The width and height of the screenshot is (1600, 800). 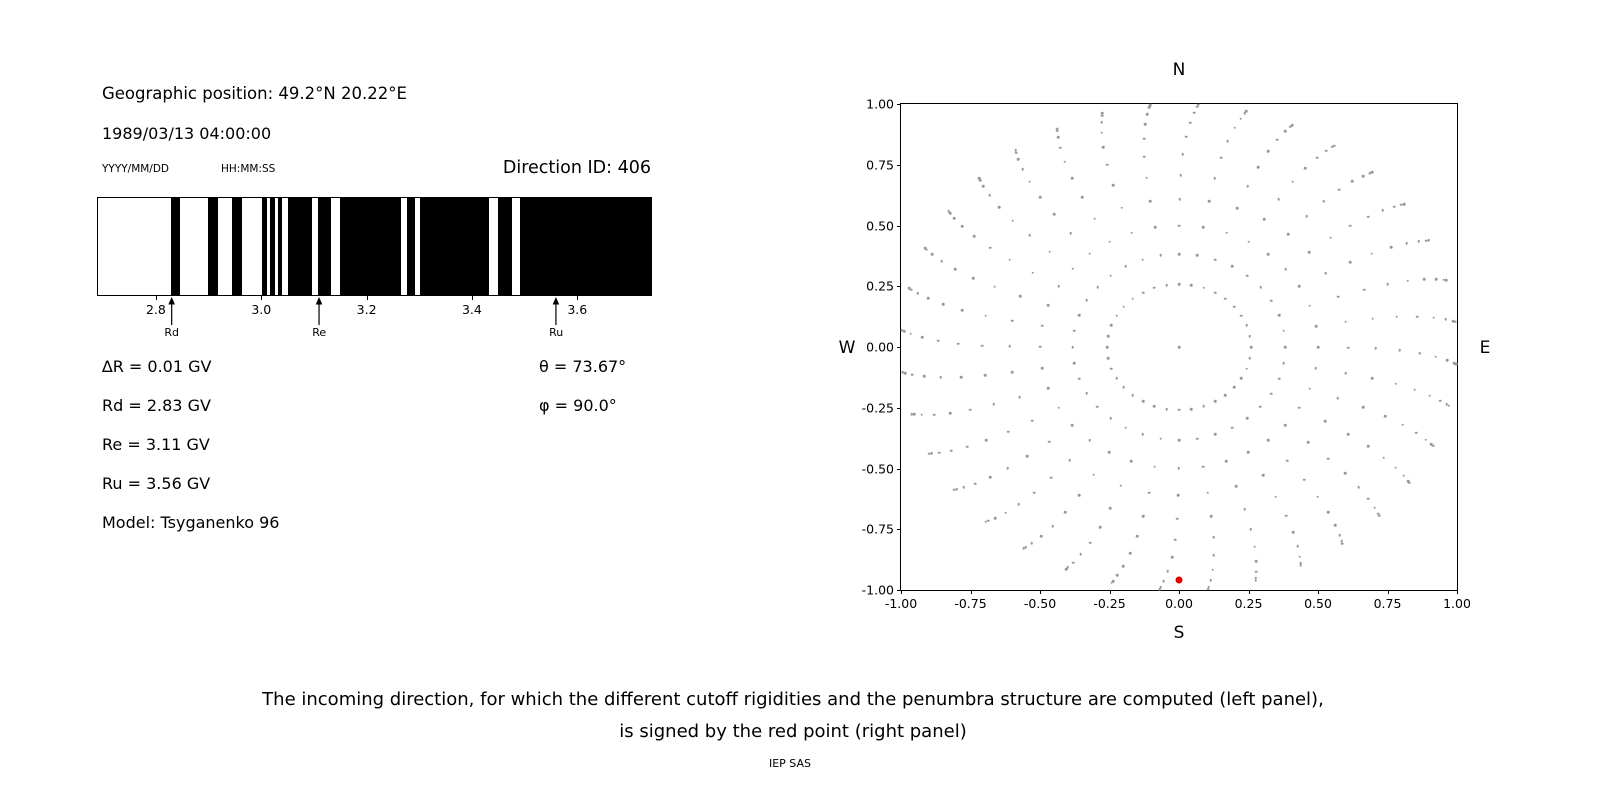 I want to click on y-tick-label: 1.00, so click(x=880, y=104).